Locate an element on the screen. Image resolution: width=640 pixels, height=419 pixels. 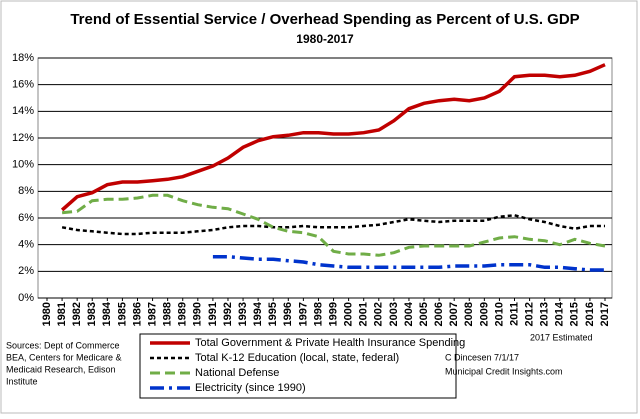
y-tick-label: 14% is located at coordinates (23, 111).